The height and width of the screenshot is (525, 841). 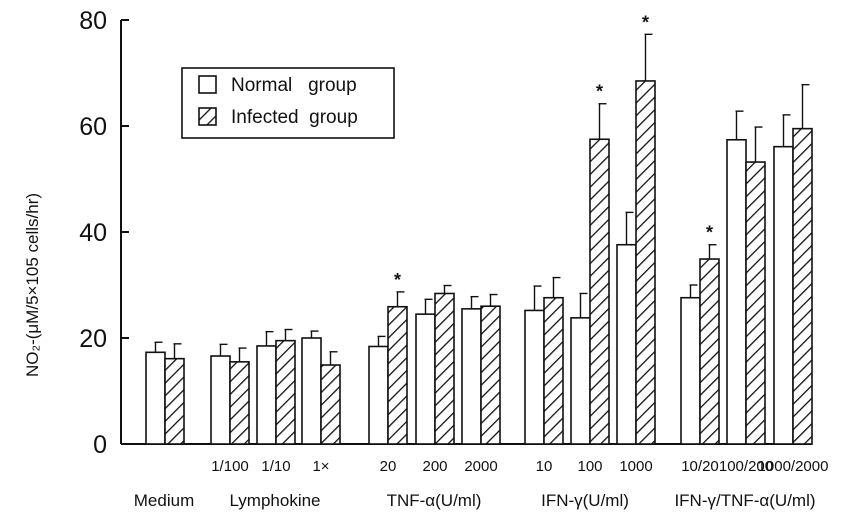 I want to click on y-axis-ticks: 0 20 40 60 80, so click(x=104, y=233).